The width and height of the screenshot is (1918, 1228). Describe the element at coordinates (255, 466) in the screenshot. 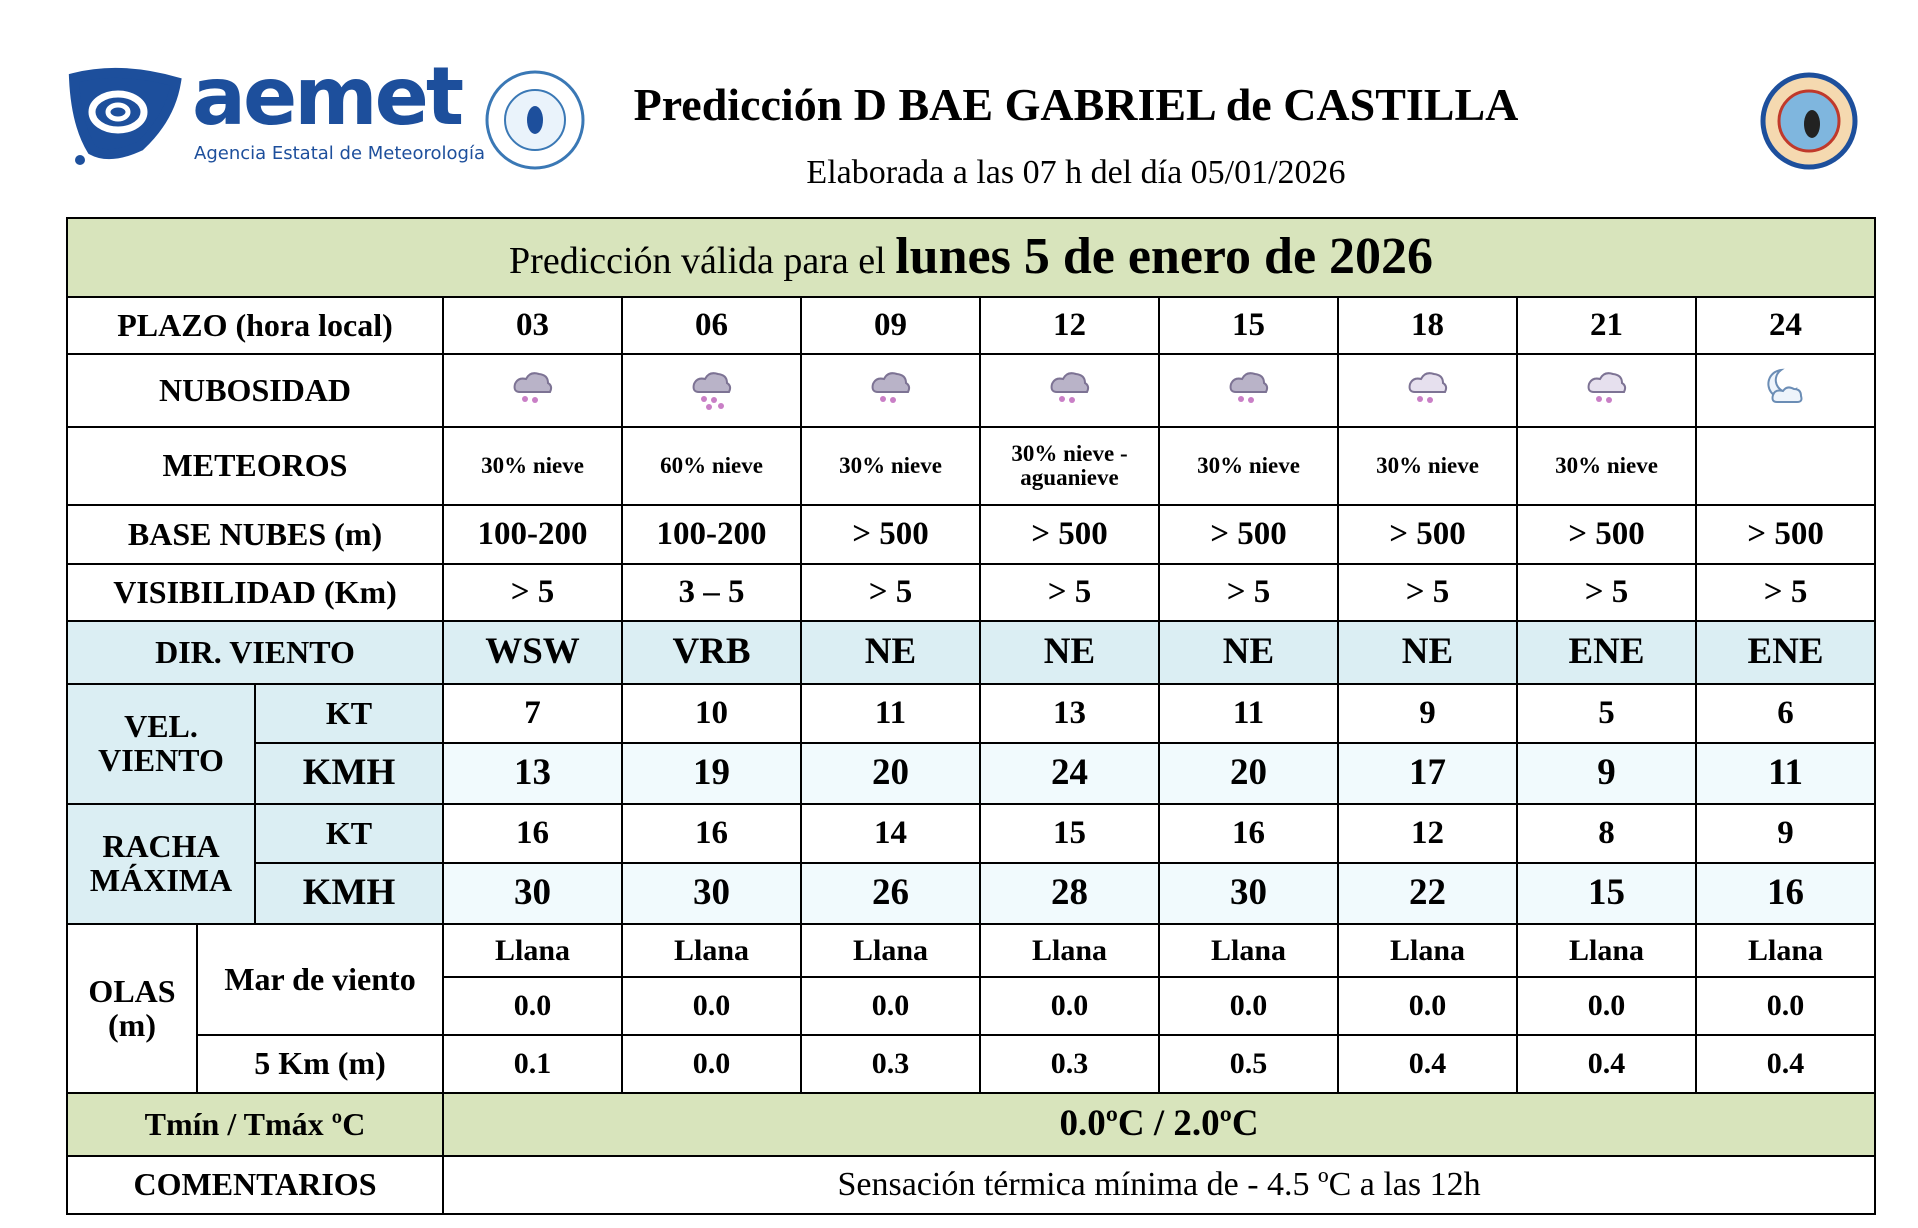

I see `row-label: METEOROS` at that location.